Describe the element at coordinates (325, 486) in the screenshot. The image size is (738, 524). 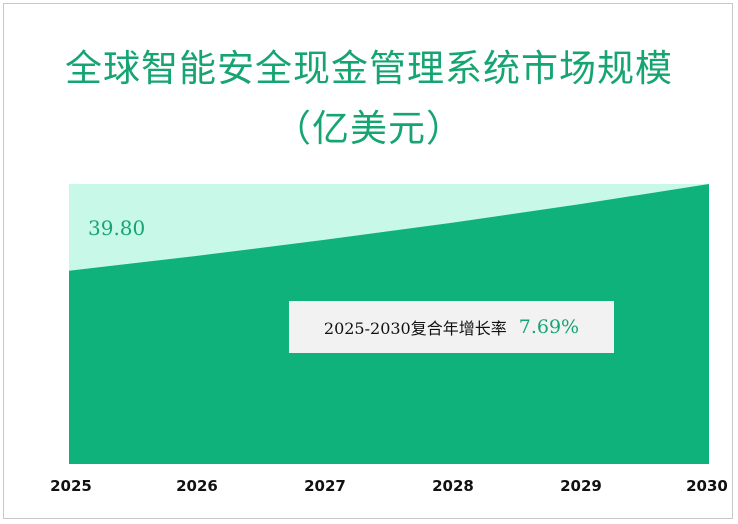
I see `x-tick-label: 2027` at that location.